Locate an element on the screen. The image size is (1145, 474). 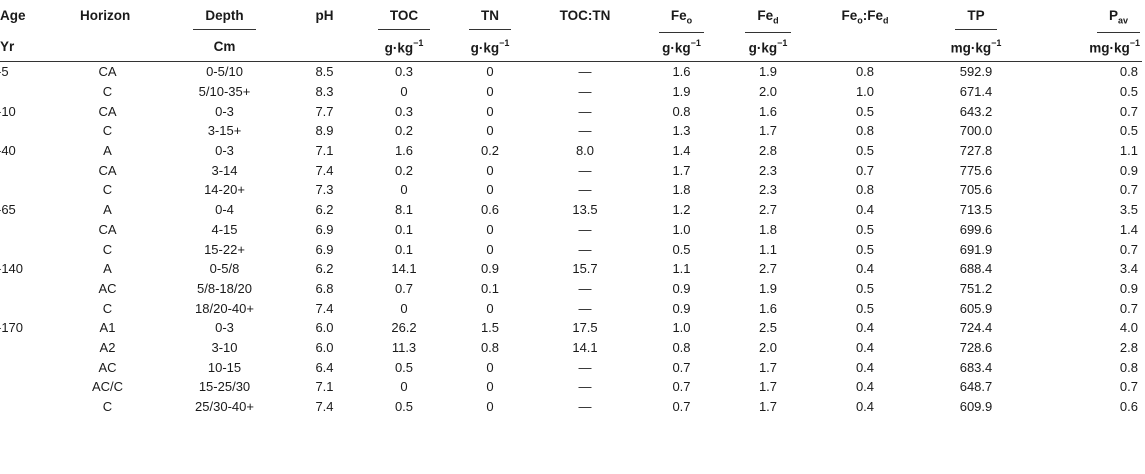
cell-tn: 1.5 is located at coordinates (490, 328).